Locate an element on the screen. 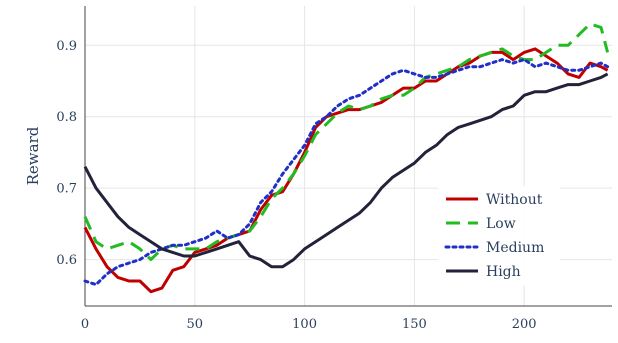 The width and height of the screenshot is (618, 343). x-tick-label: 100 is located at coordinates (304, 324).